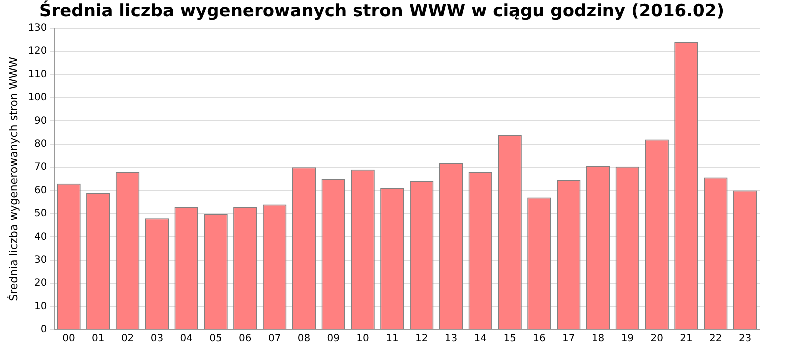 This screenshot has height=350, width=800. Describe the element at coordinates (421, 339) in the screenshot. I see `x-tick-label: 12` at that location.